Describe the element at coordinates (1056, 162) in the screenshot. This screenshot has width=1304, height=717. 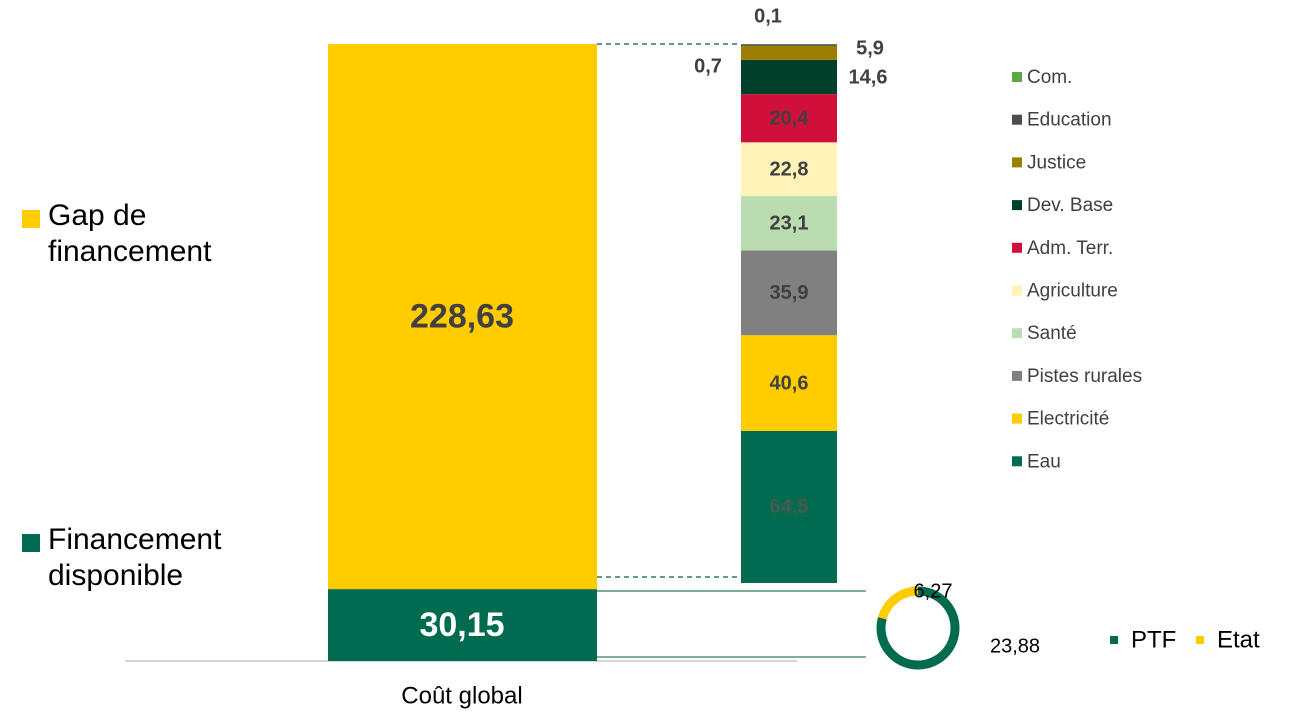
I see `legend-label: Justice` at that location.